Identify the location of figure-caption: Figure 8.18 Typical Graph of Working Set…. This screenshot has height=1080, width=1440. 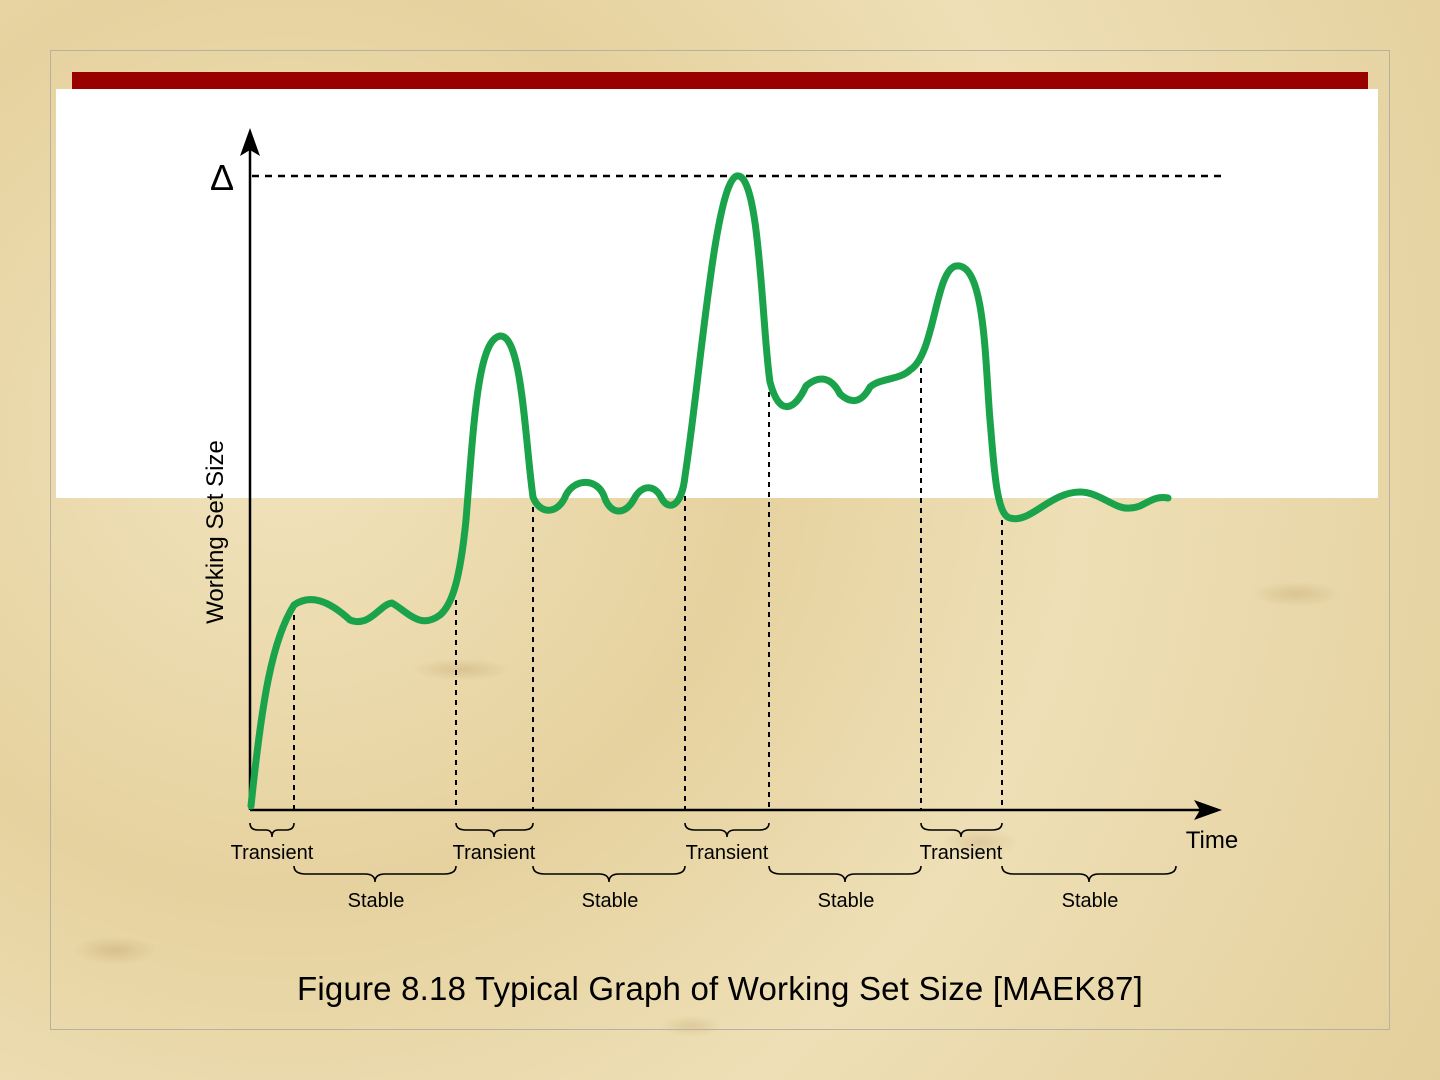
(720, 988).